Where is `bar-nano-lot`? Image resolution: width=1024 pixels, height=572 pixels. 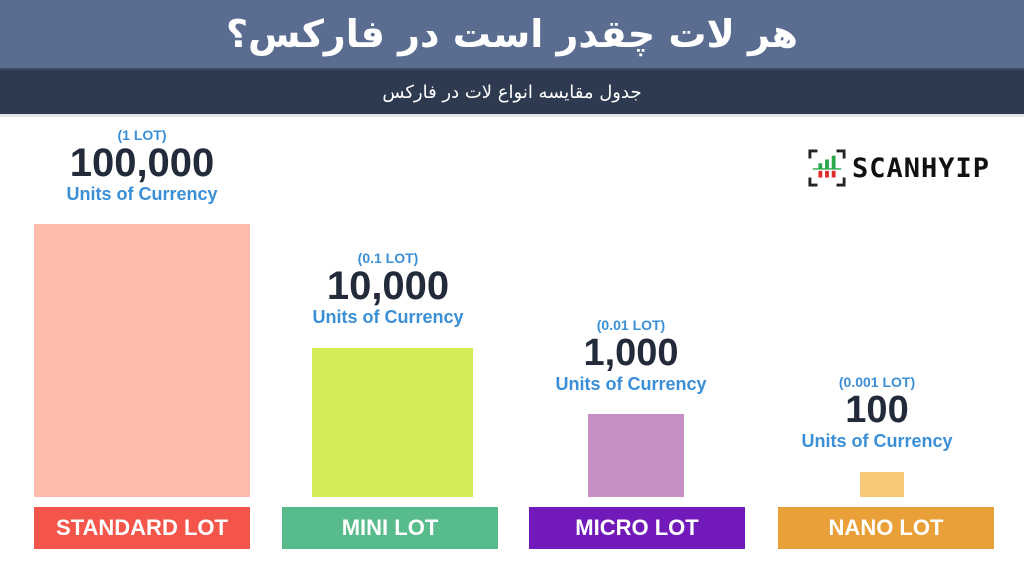 bar-nano-lot is located at coordinates (882, 484).